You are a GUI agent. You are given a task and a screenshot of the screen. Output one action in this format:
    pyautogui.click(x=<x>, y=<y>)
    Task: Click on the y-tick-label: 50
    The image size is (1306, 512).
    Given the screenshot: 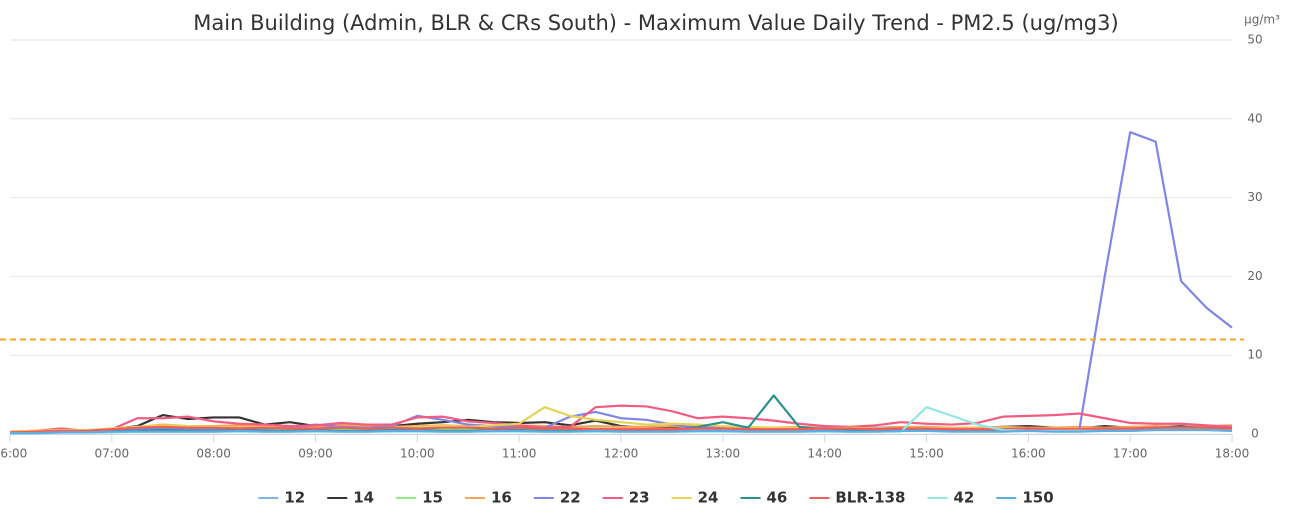 What is the action you would take?
    pyautogui.click(x=1254, y=40)
    